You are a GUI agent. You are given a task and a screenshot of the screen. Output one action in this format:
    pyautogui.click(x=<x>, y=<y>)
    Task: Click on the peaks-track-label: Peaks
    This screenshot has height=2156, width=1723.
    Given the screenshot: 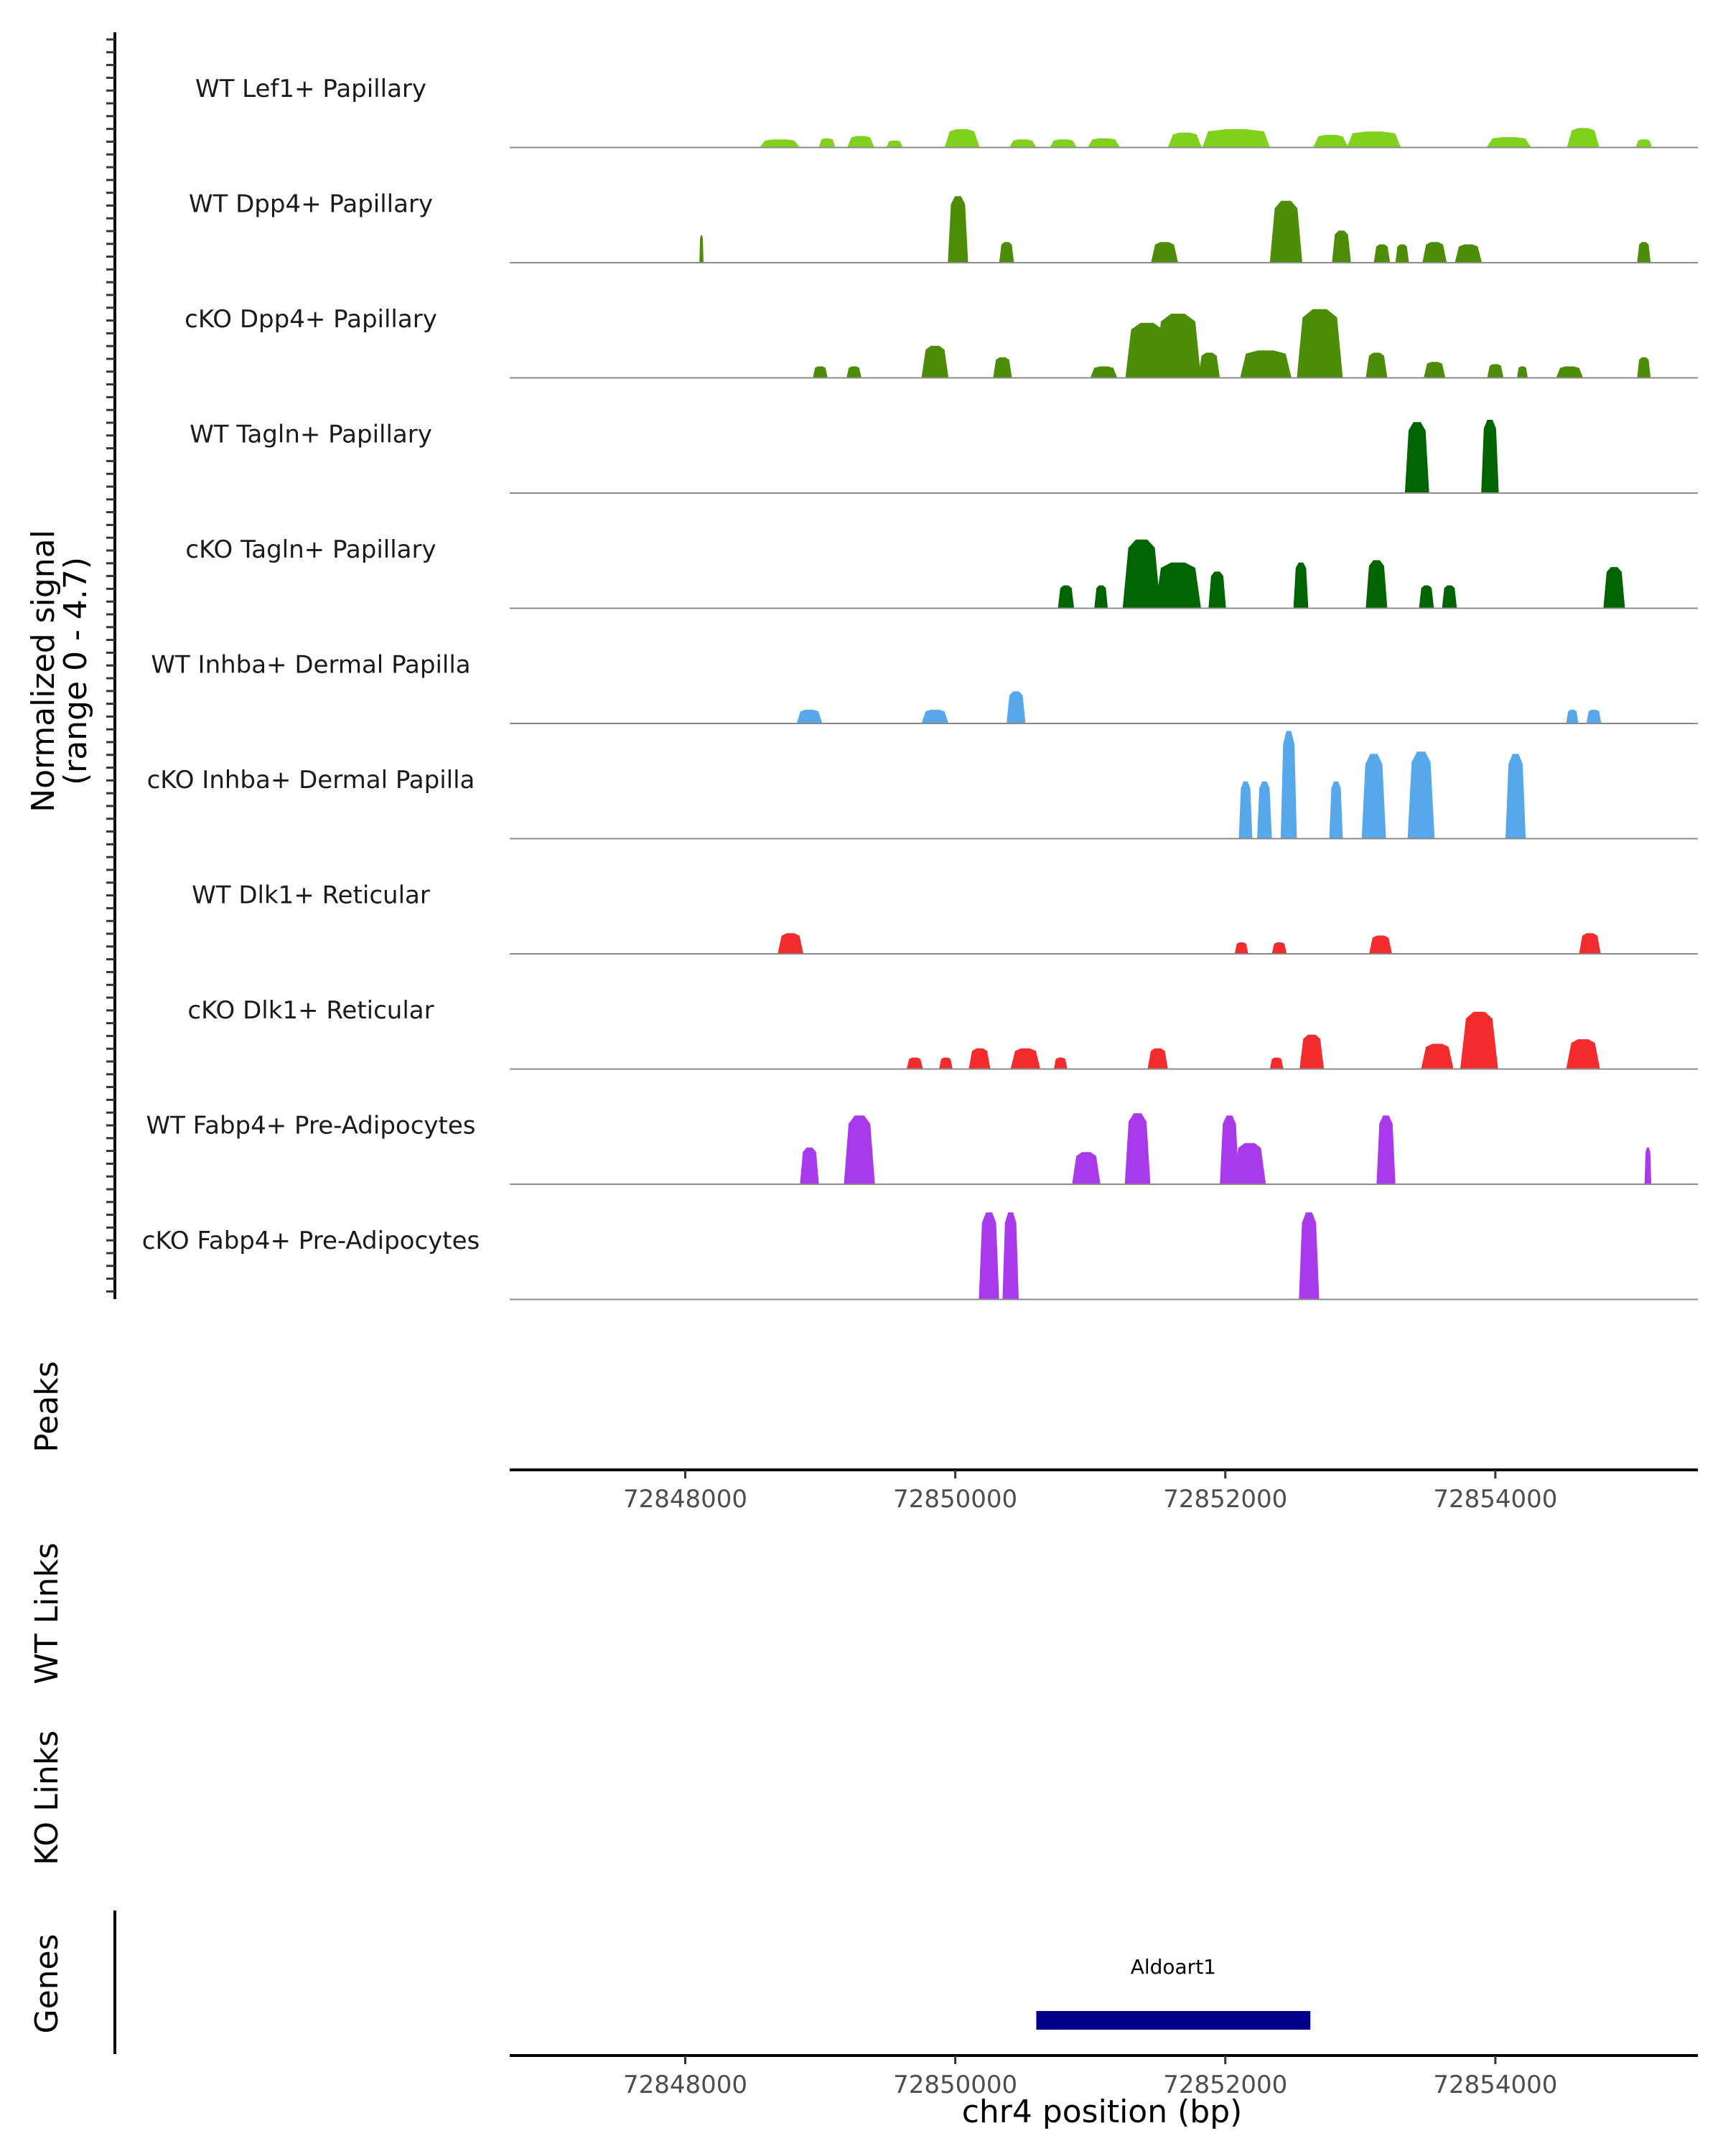 What is the action you would take?
    pyautogui.click(x=47, y=1406)
    